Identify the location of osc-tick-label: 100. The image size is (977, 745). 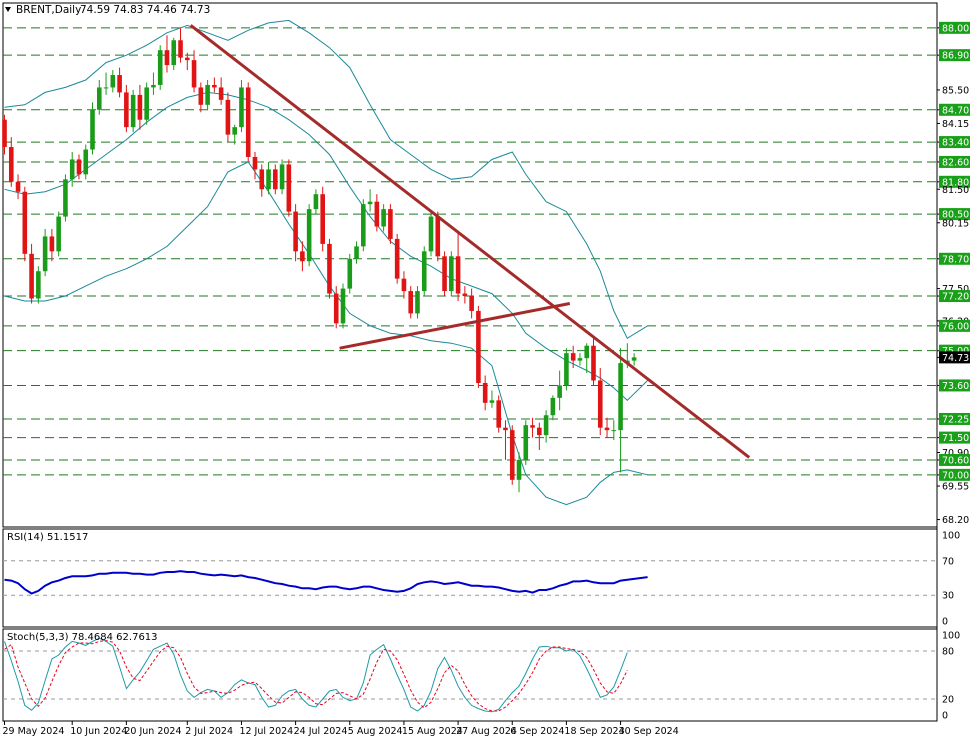
(951, 636).